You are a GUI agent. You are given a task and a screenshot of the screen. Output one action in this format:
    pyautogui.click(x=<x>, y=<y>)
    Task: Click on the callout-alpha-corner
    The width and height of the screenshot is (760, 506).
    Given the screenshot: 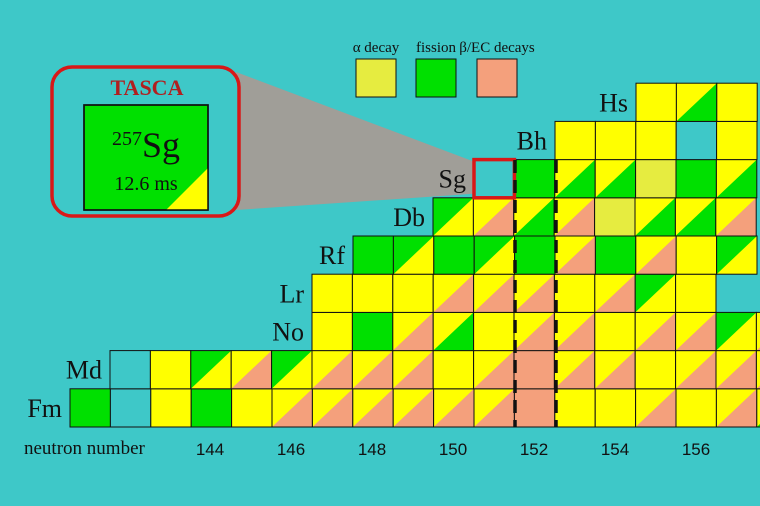 What is the action you would take?
    pyautogui.click(x=187, y=189)
    